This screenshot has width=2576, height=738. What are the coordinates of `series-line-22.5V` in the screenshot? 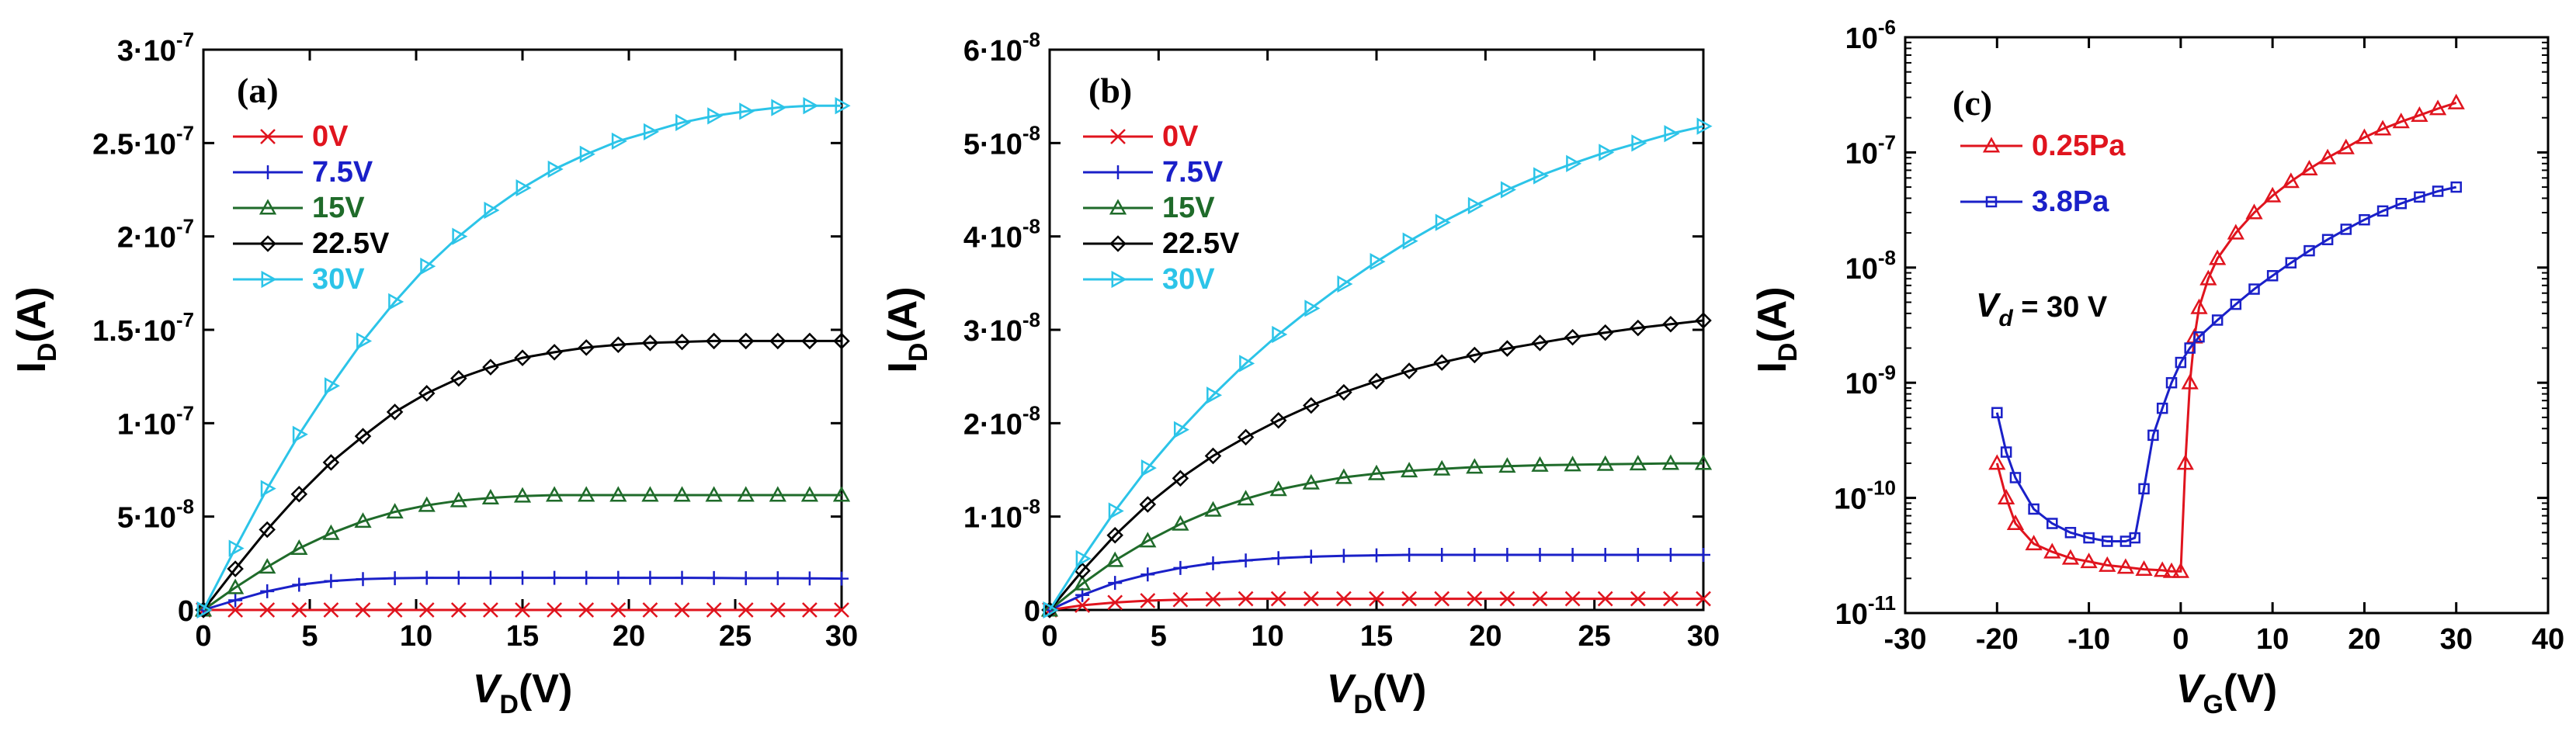 It's located at (522, 475).